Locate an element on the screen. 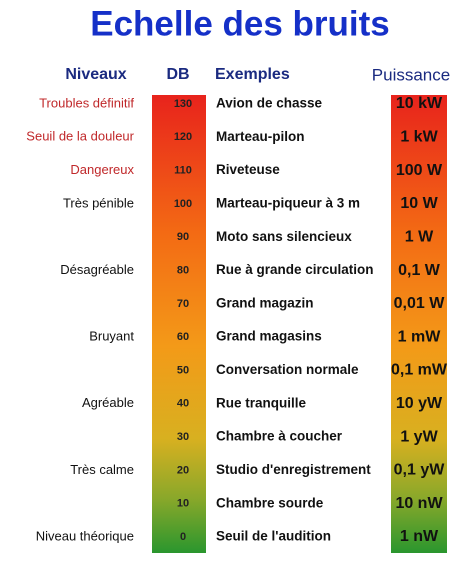  level-label: Dangereux is located at coordinates (102, 169).